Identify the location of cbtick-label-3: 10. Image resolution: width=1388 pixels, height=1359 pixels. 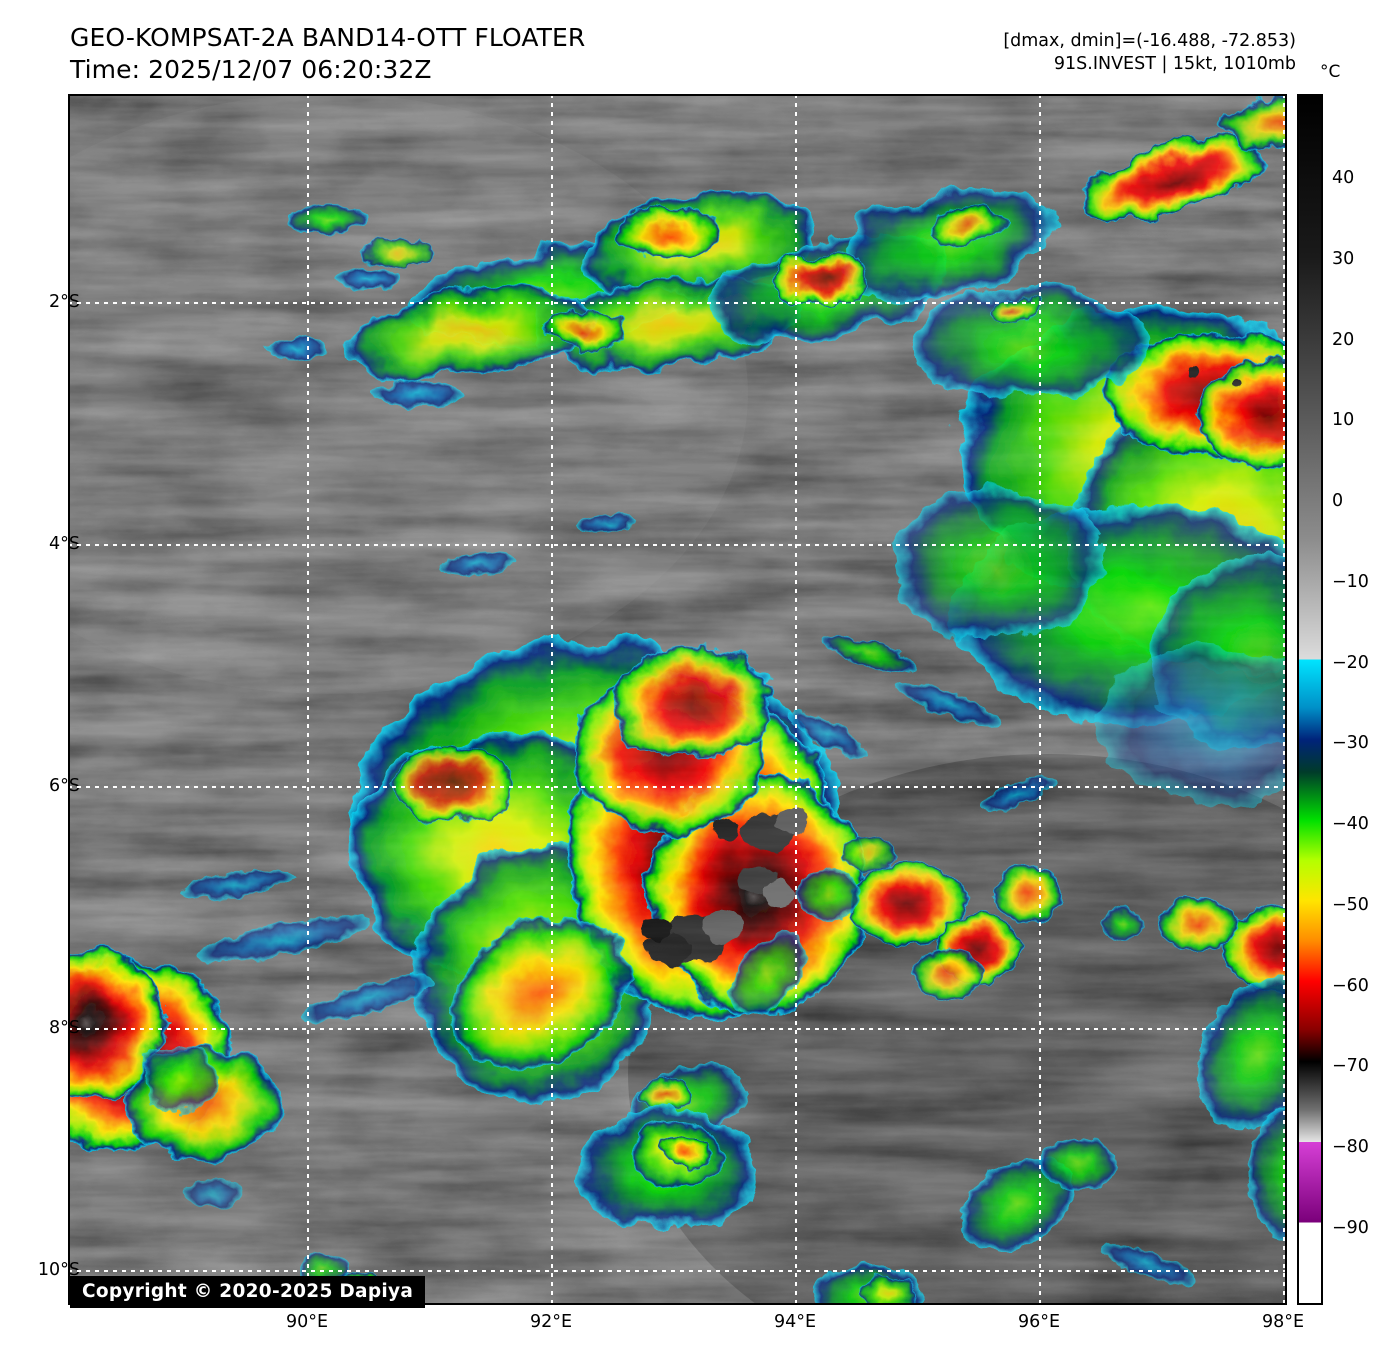
(1343, 420).